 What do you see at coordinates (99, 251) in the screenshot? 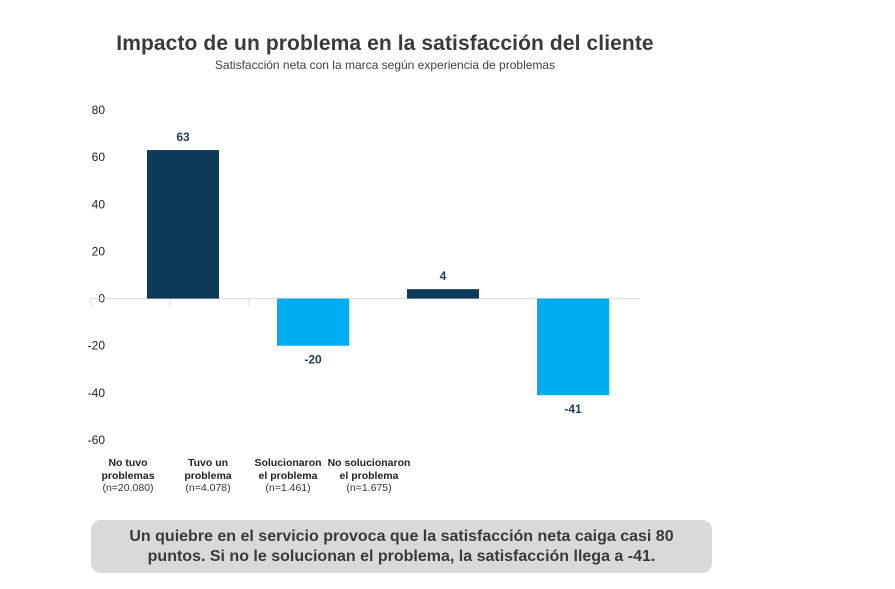
I see `y-tick-label: 20` at bounding box center [99, 251].